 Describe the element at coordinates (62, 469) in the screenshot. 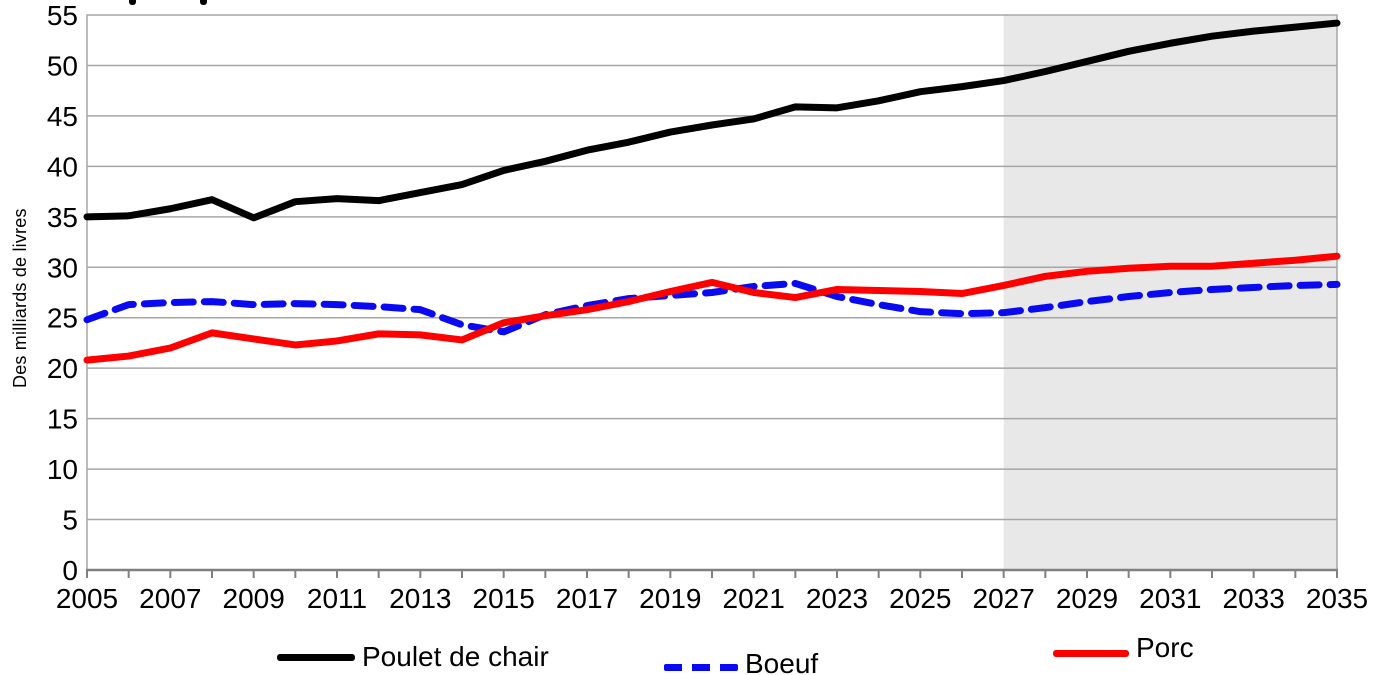

I see `y-tick-label: 10` at that location.